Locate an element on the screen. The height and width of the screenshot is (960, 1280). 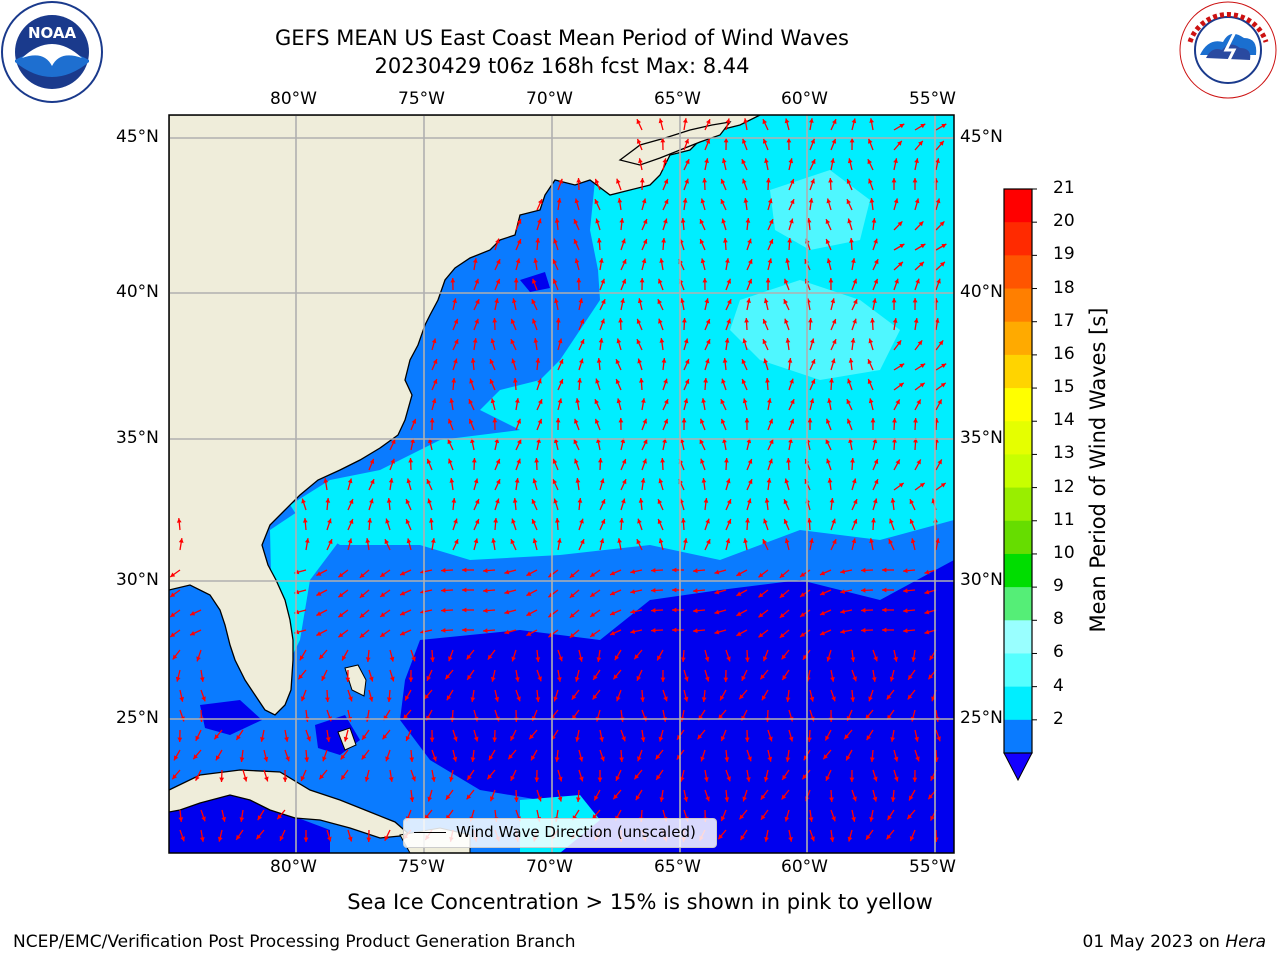
lat-label-right-30n: 30°N is located at coordinates (981, 580).